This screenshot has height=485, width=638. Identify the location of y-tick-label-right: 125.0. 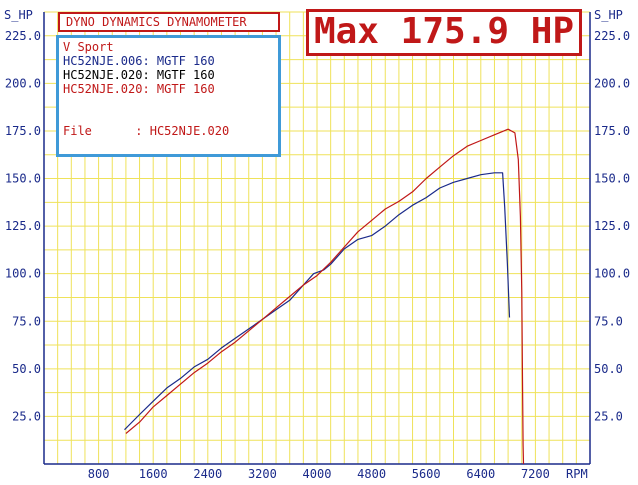
(612, 226).